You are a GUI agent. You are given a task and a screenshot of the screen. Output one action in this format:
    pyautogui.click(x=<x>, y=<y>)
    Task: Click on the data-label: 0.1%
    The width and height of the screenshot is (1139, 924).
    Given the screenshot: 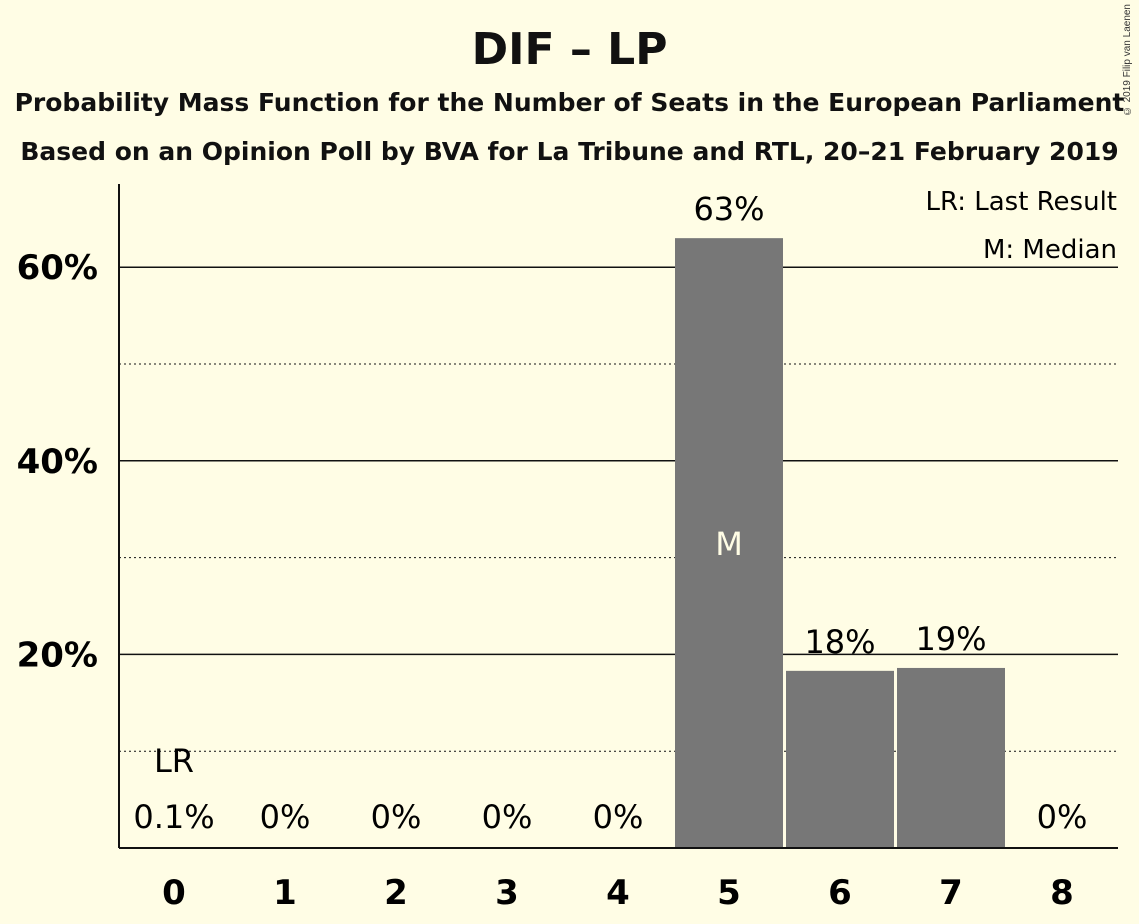 What is the action you would take?
    pyautogui.click(x=173, y=817)
    